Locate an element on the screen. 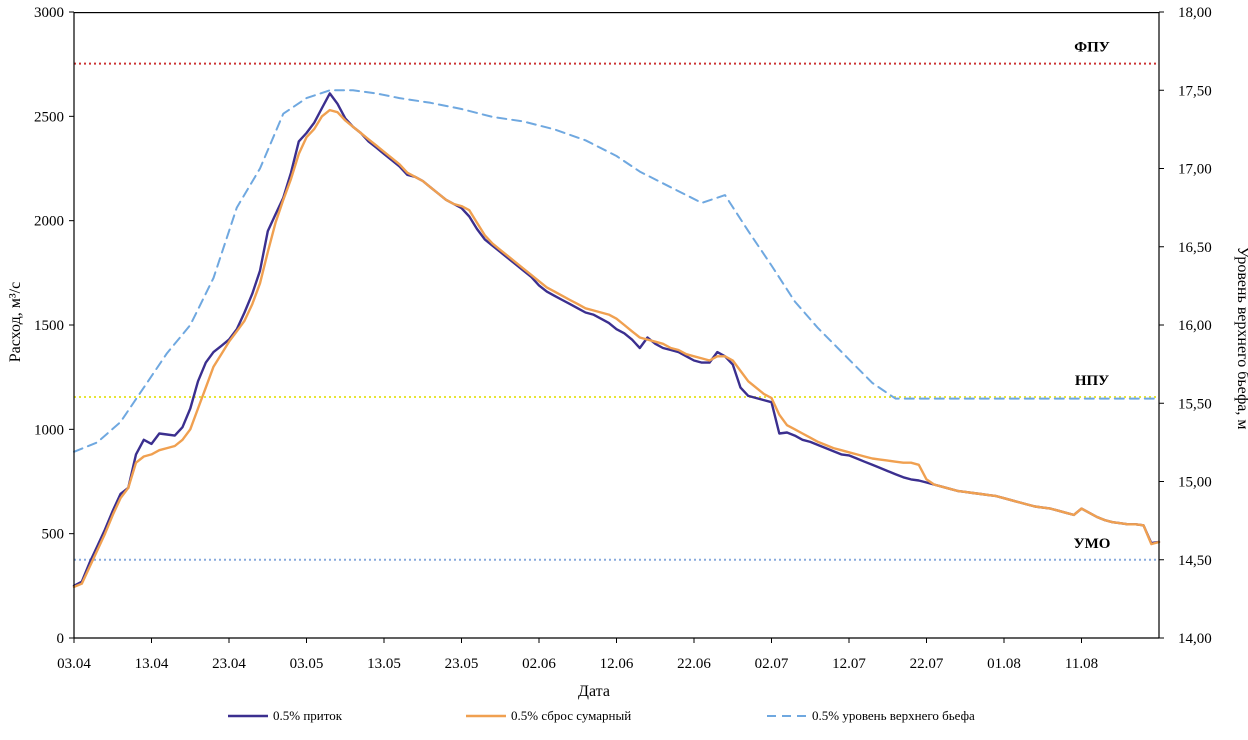 This screenshot has height=740, width=1248. right-tick-label: 16,00 is located at coordinates (1195, 326).